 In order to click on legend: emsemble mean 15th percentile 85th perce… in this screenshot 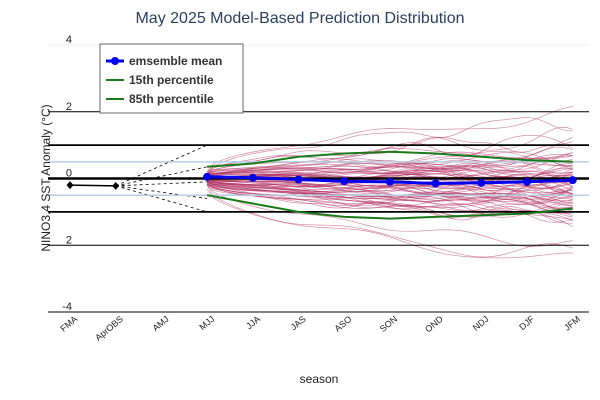, I will do `click(171, 78)`.